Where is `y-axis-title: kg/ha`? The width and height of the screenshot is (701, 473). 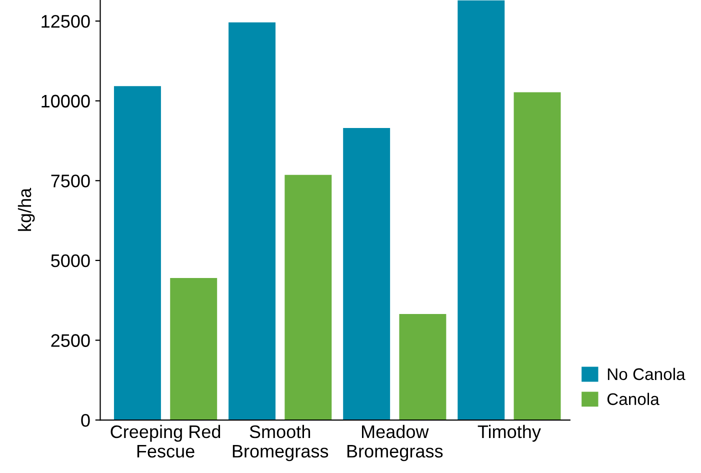 y-axis-title: kg/ha is located at coordinates (26, 209).